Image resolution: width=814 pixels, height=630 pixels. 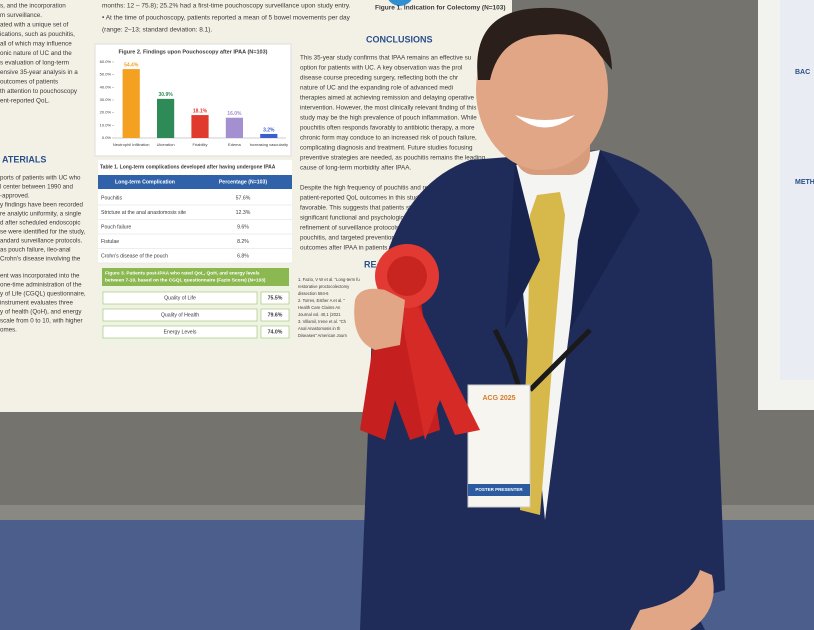 I want to click on materials-line: scale from 0 to 10, with higher, so click(x=41, y=321).